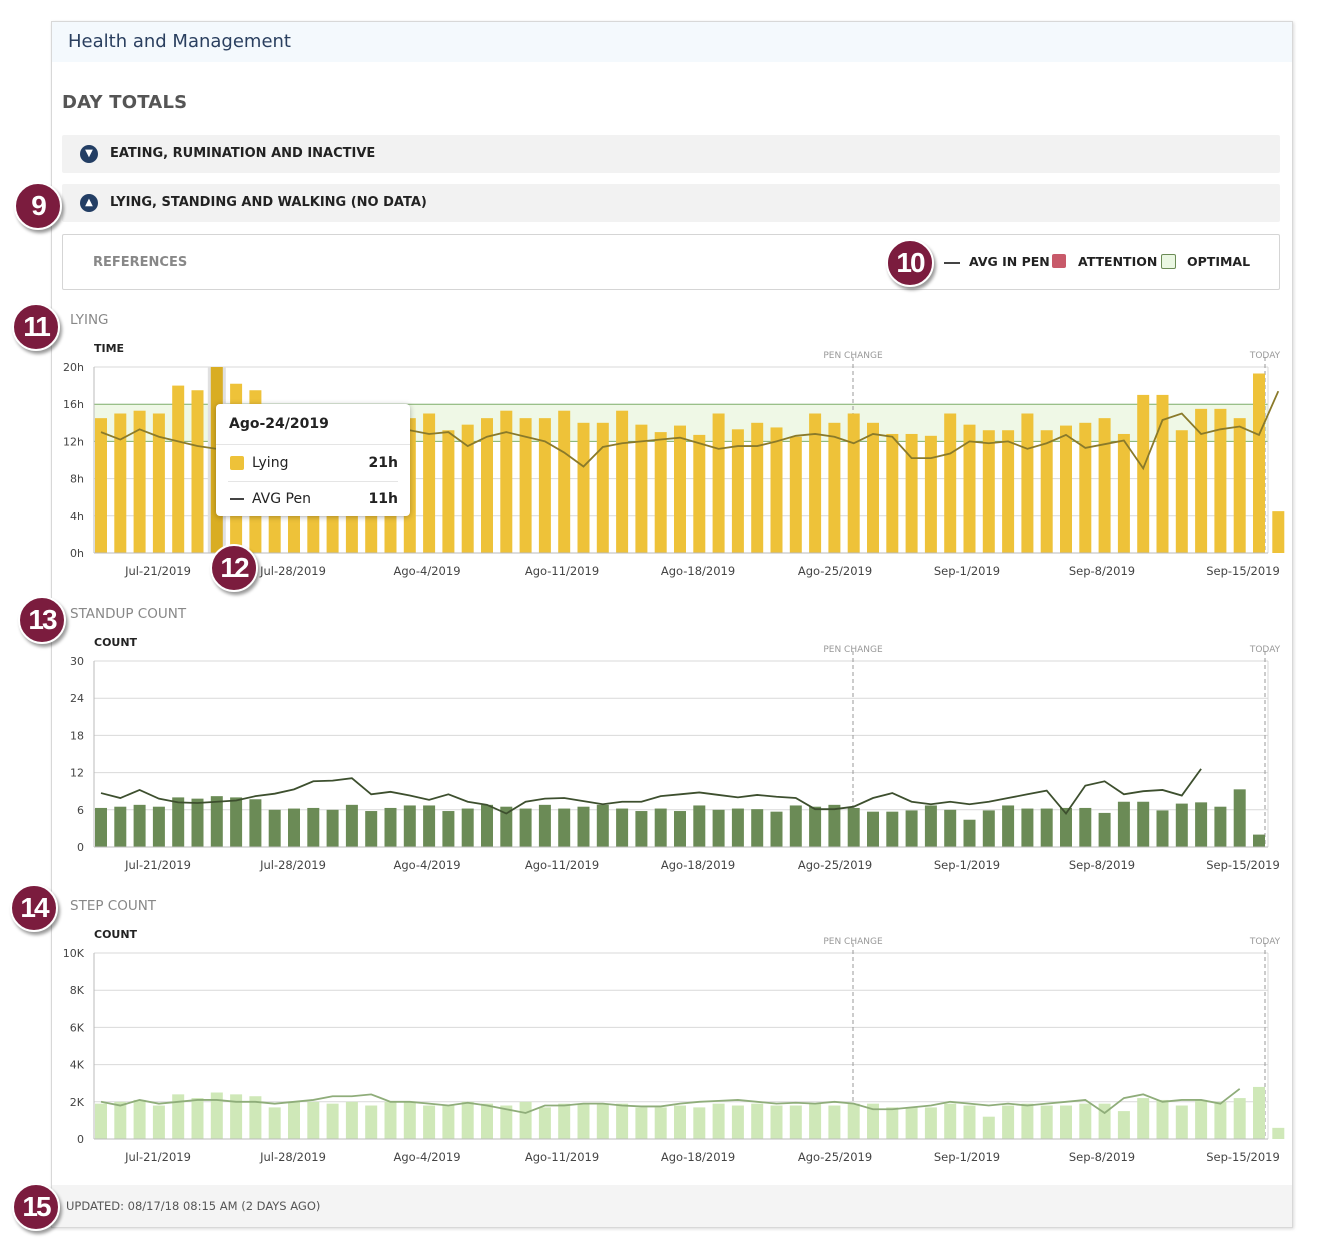 The width and height of the screenshot is (1317, 1241). I want to click on tooltip-avg-value: 11h, so click(383, 499).